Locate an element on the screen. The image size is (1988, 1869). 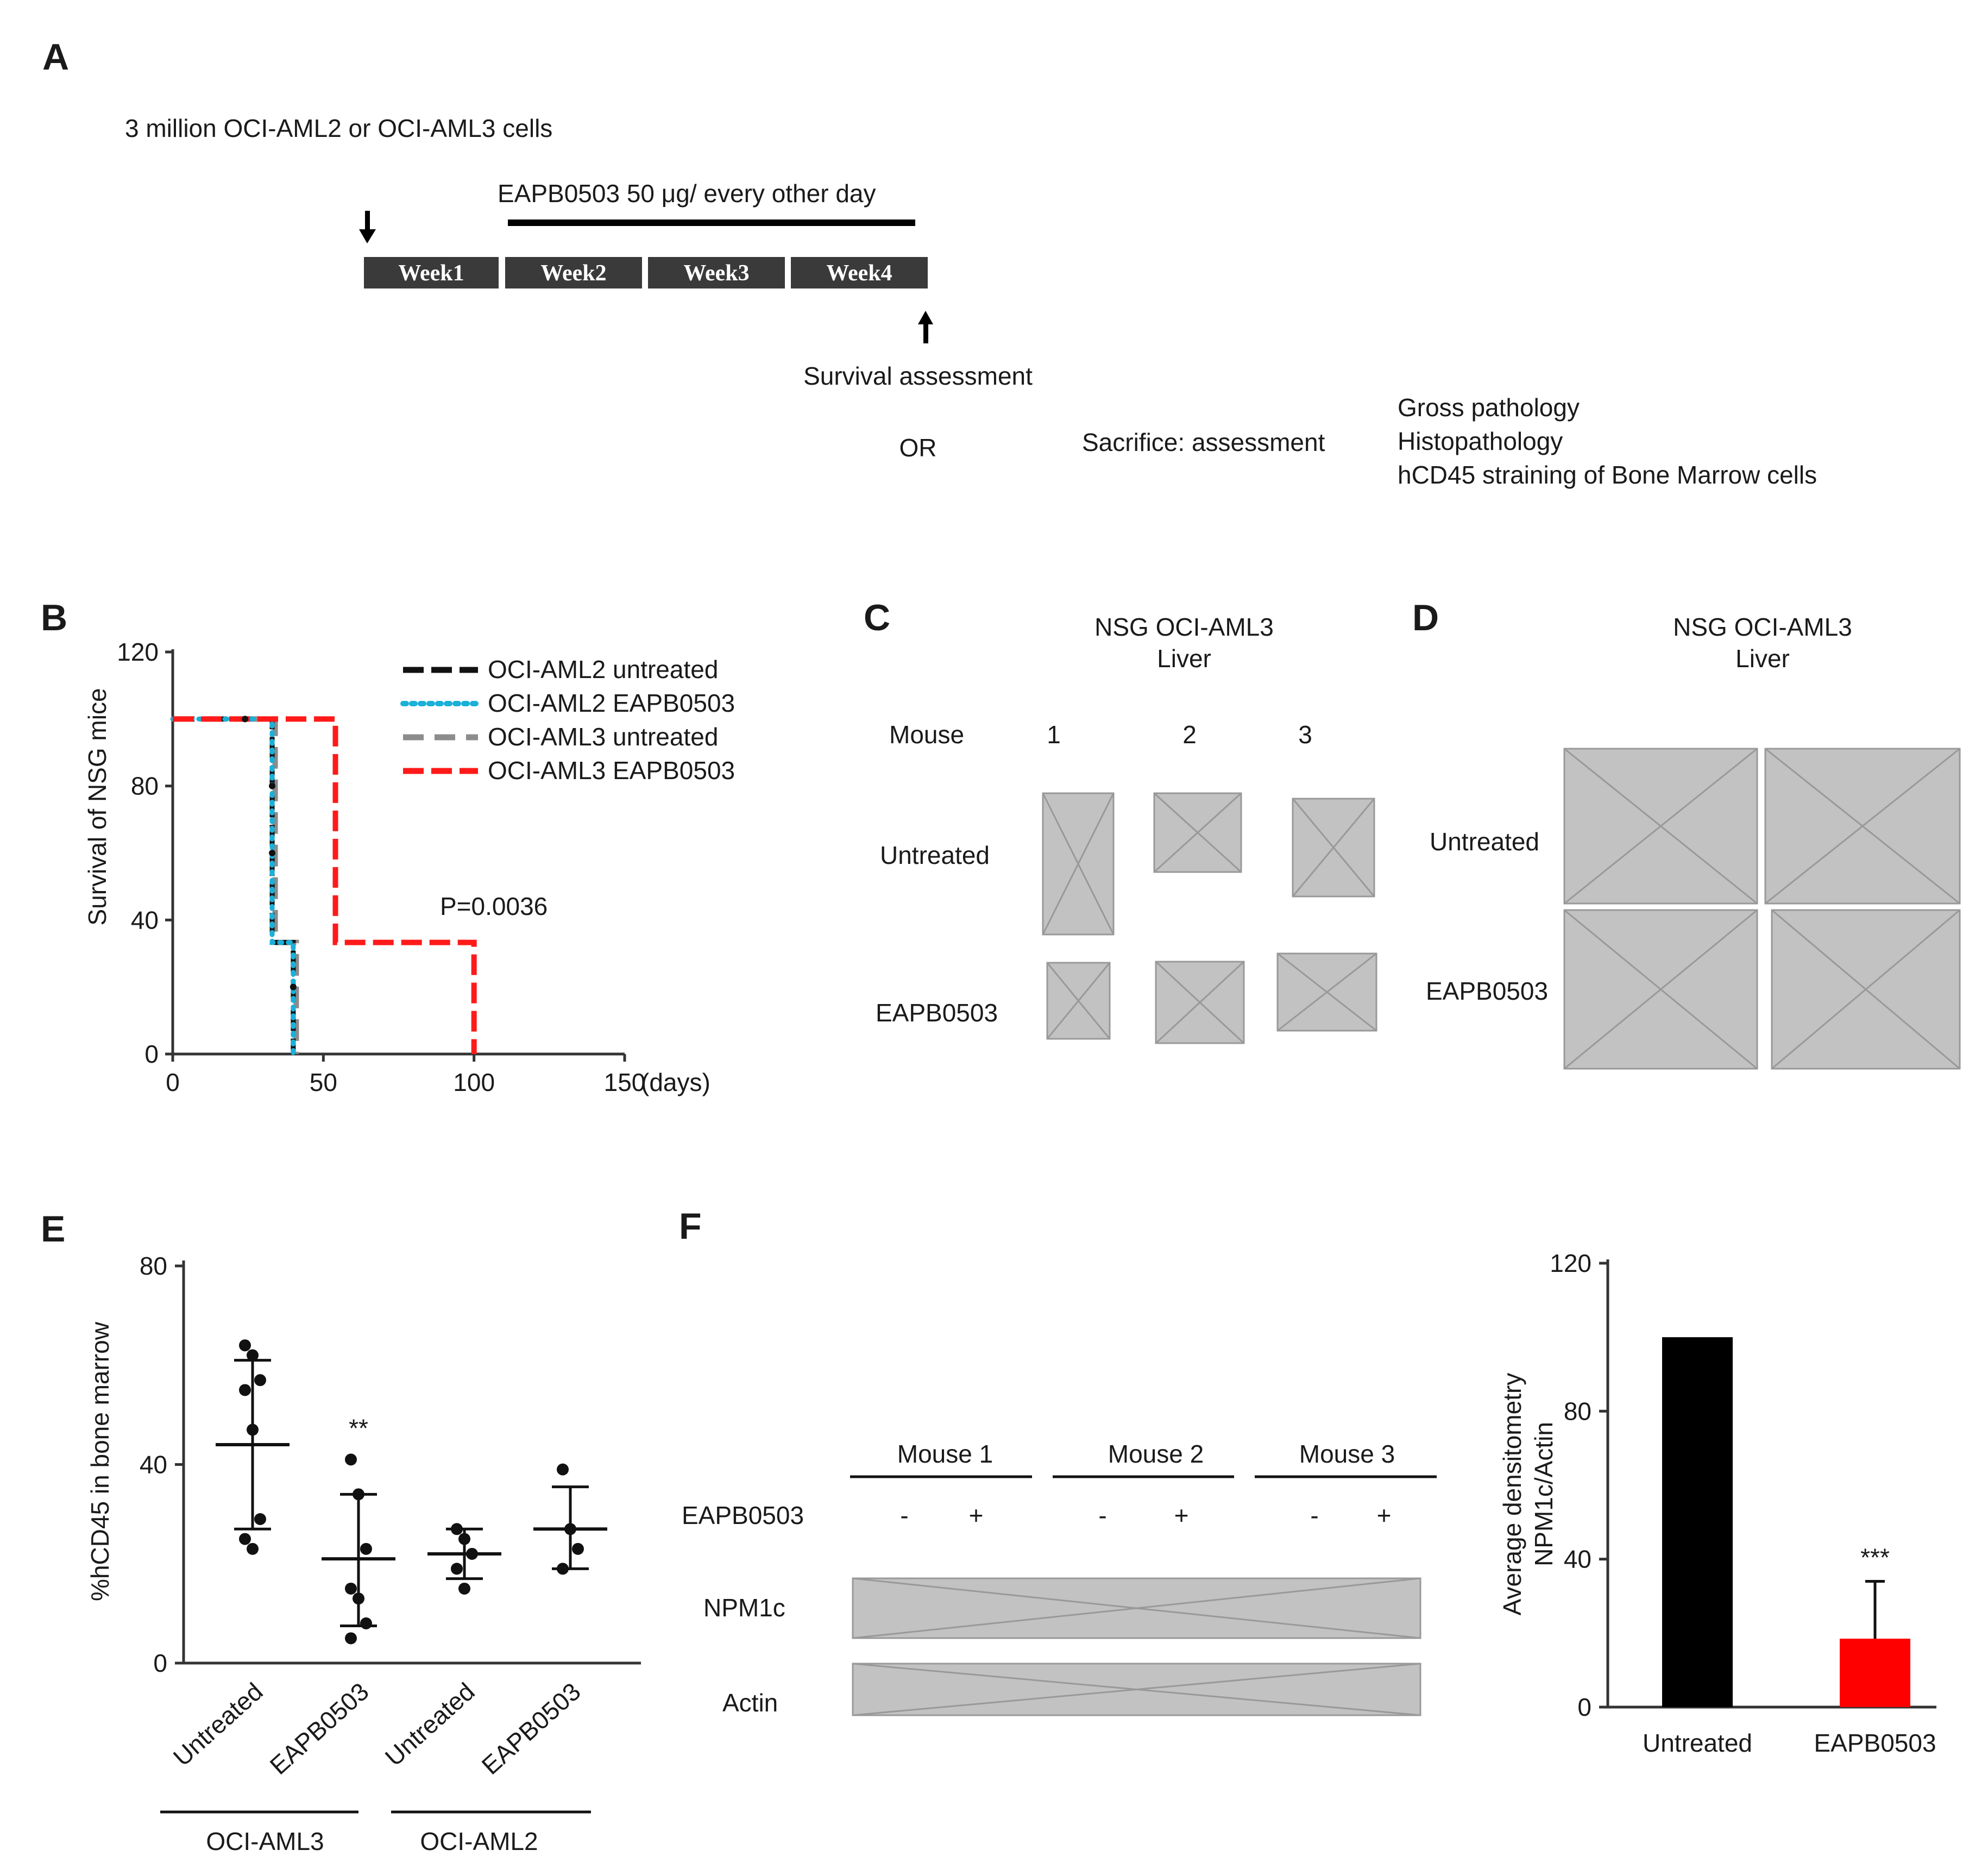
blot-mouse-label: Mouse 3 is located at coordinates (1347, 1454).